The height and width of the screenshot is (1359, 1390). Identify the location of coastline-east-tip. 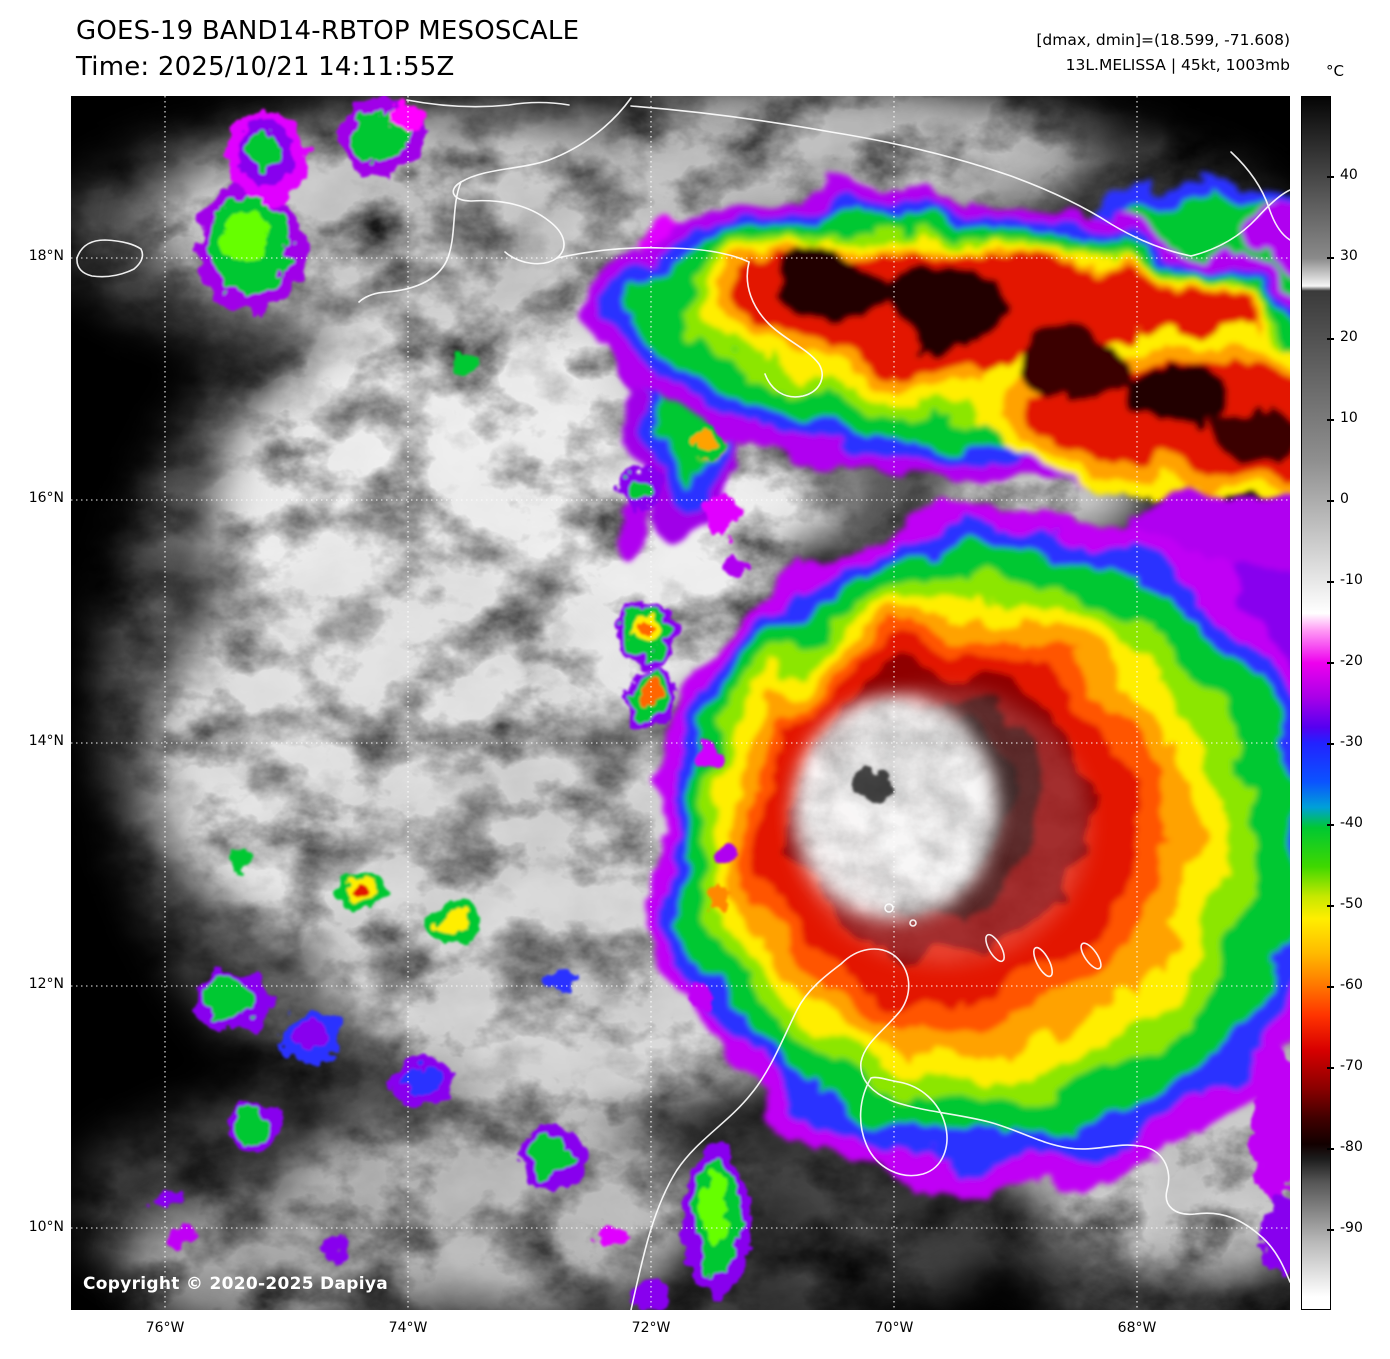
(1240, 223).